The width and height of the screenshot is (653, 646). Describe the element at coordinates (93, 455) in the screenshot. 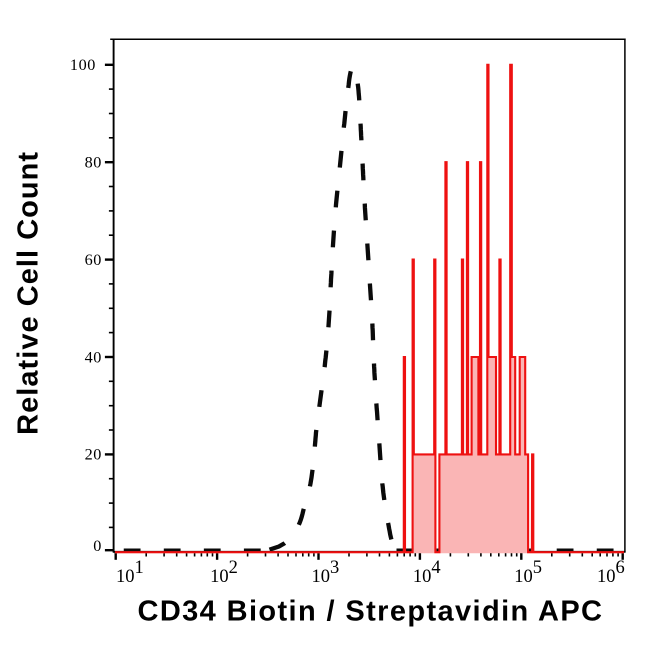

I see `svg-text: 20` at that location.